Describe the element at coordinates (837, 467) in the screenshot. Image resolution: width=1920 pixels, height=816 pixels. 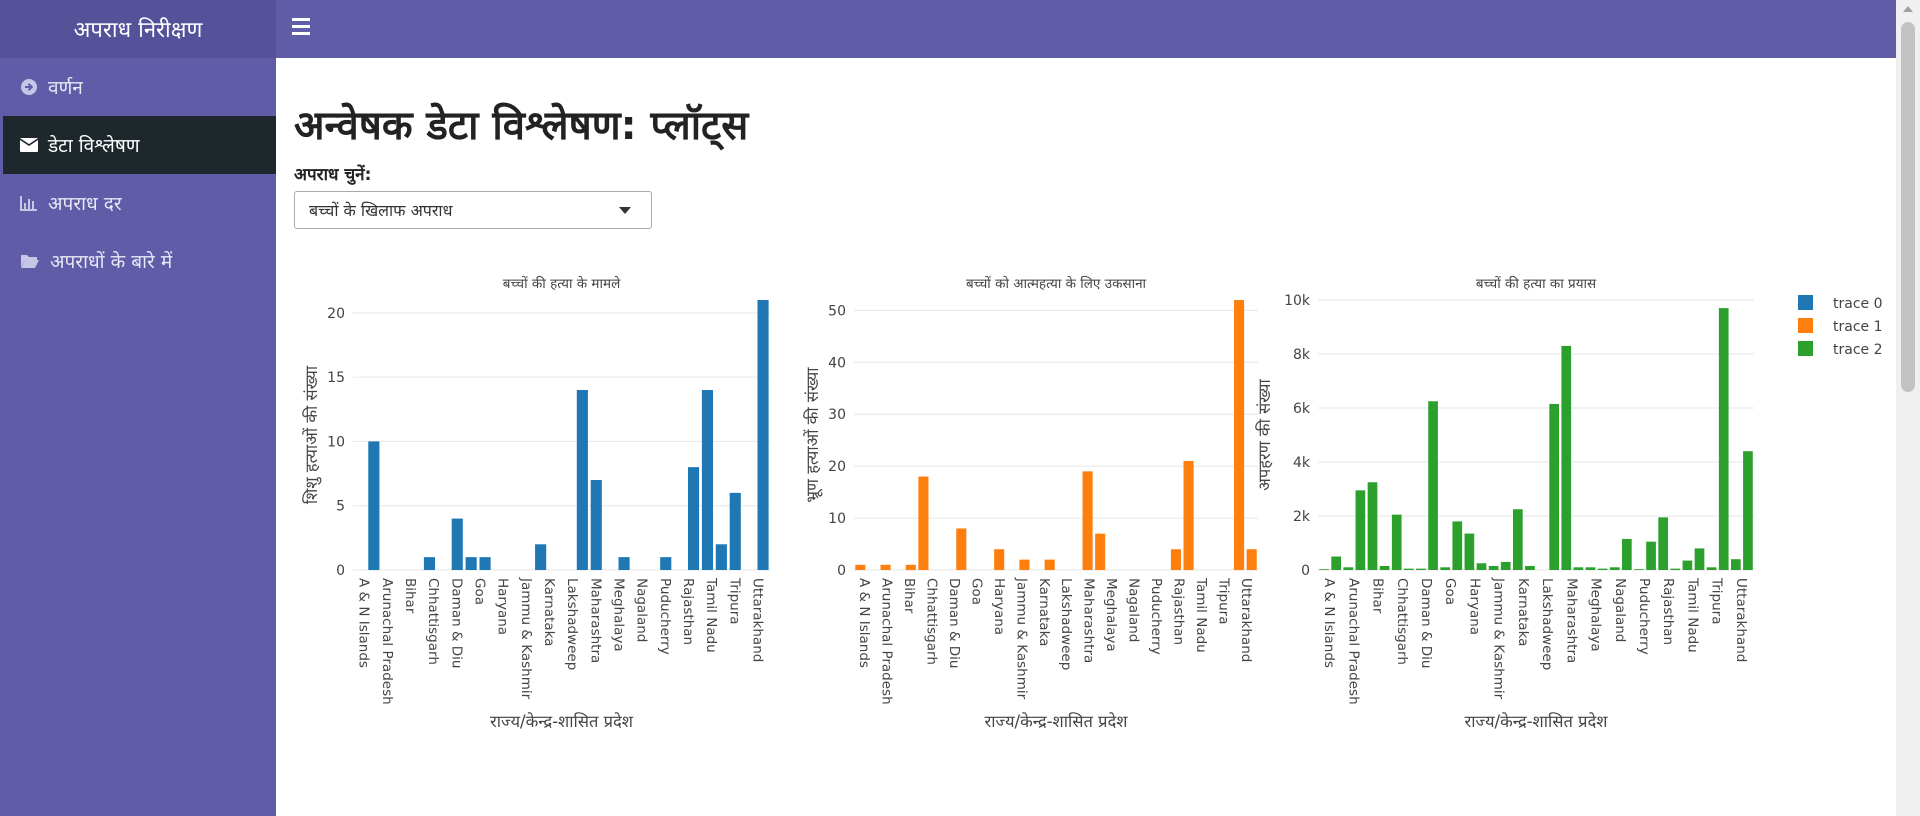
I see `y-tick-label: 20` at that location.